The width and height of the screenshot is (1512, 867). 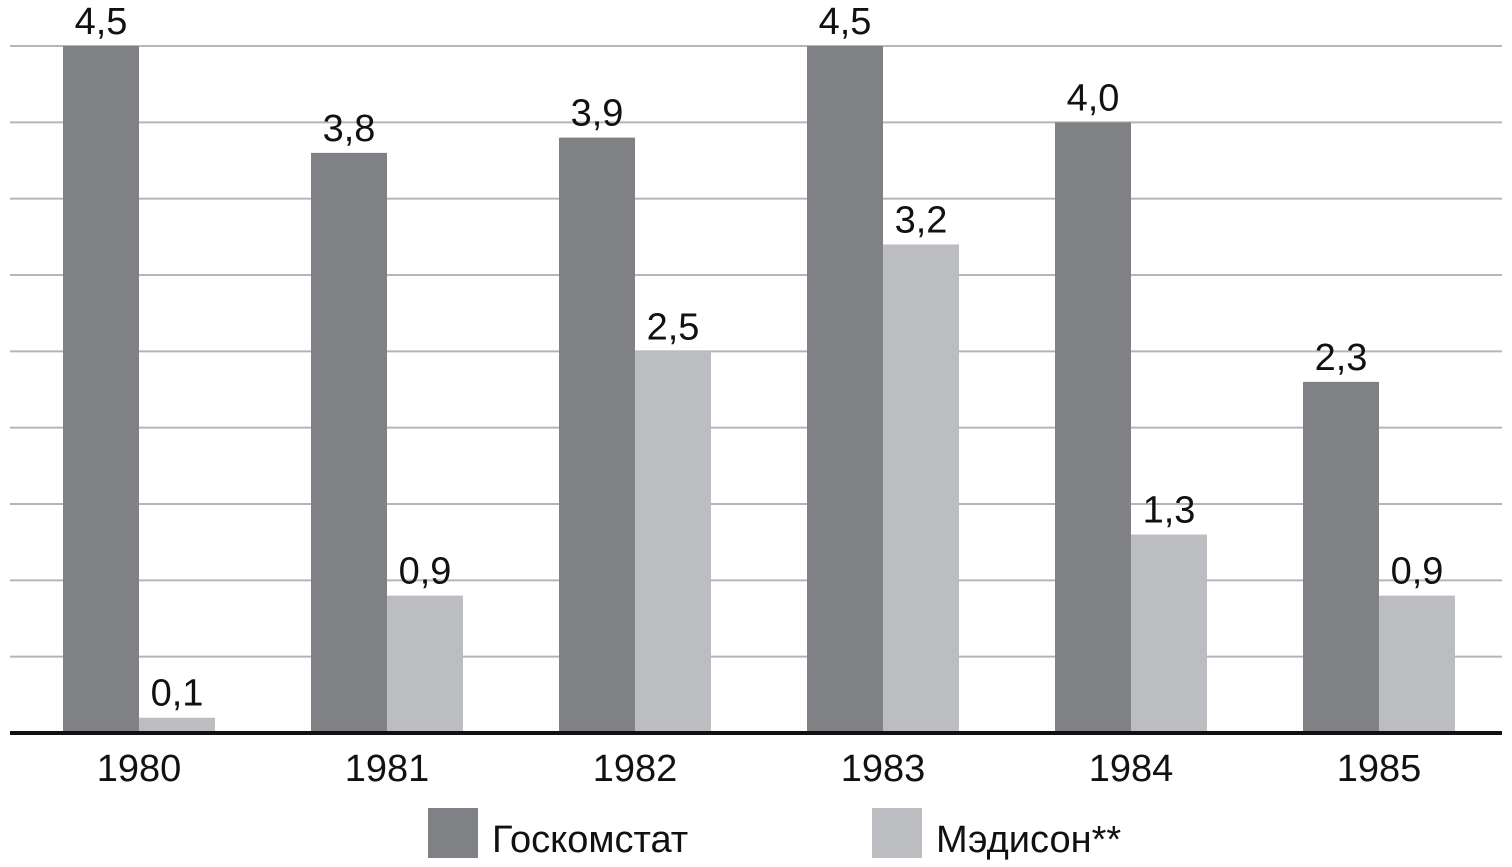 What do you see at coordinates (590, 840) in the screenshot?
I see `legend-label: Госкомстат` at bounding box center [590, 840].